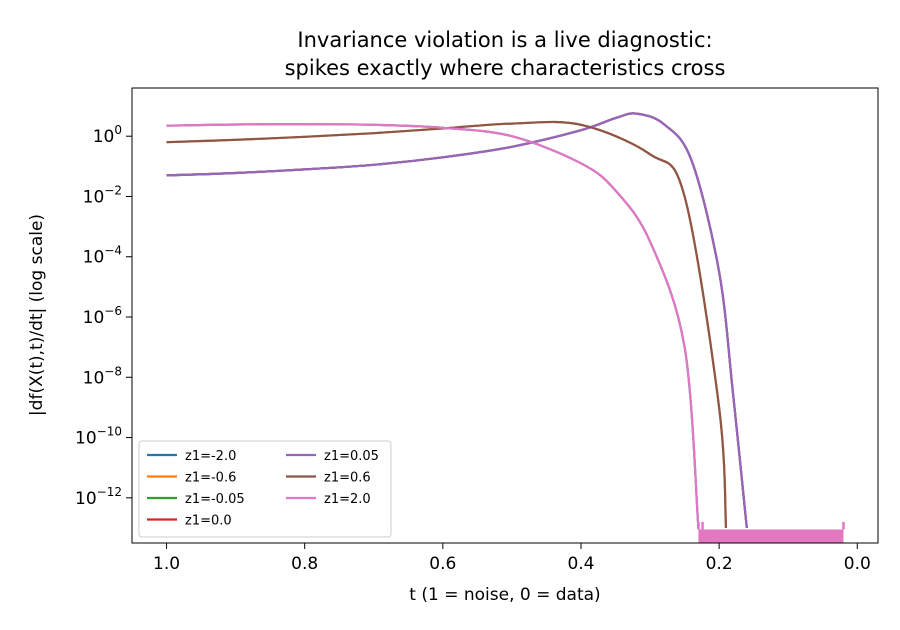  I want to click on noise-floor-band, so click(771, 536).